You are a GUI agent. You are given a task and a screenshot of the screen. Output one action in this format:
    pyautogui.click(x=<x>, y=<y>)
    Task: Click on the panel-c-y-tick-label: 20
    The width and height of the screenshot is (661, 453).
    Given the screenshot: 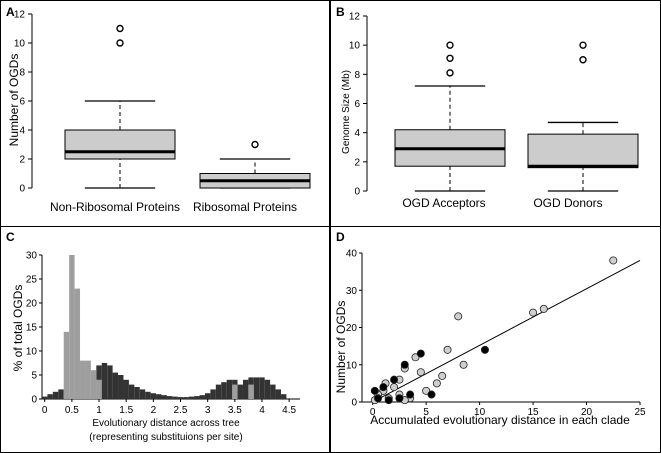 What is the action you would take?
    pyautogui.click(x=32, y=304)
    